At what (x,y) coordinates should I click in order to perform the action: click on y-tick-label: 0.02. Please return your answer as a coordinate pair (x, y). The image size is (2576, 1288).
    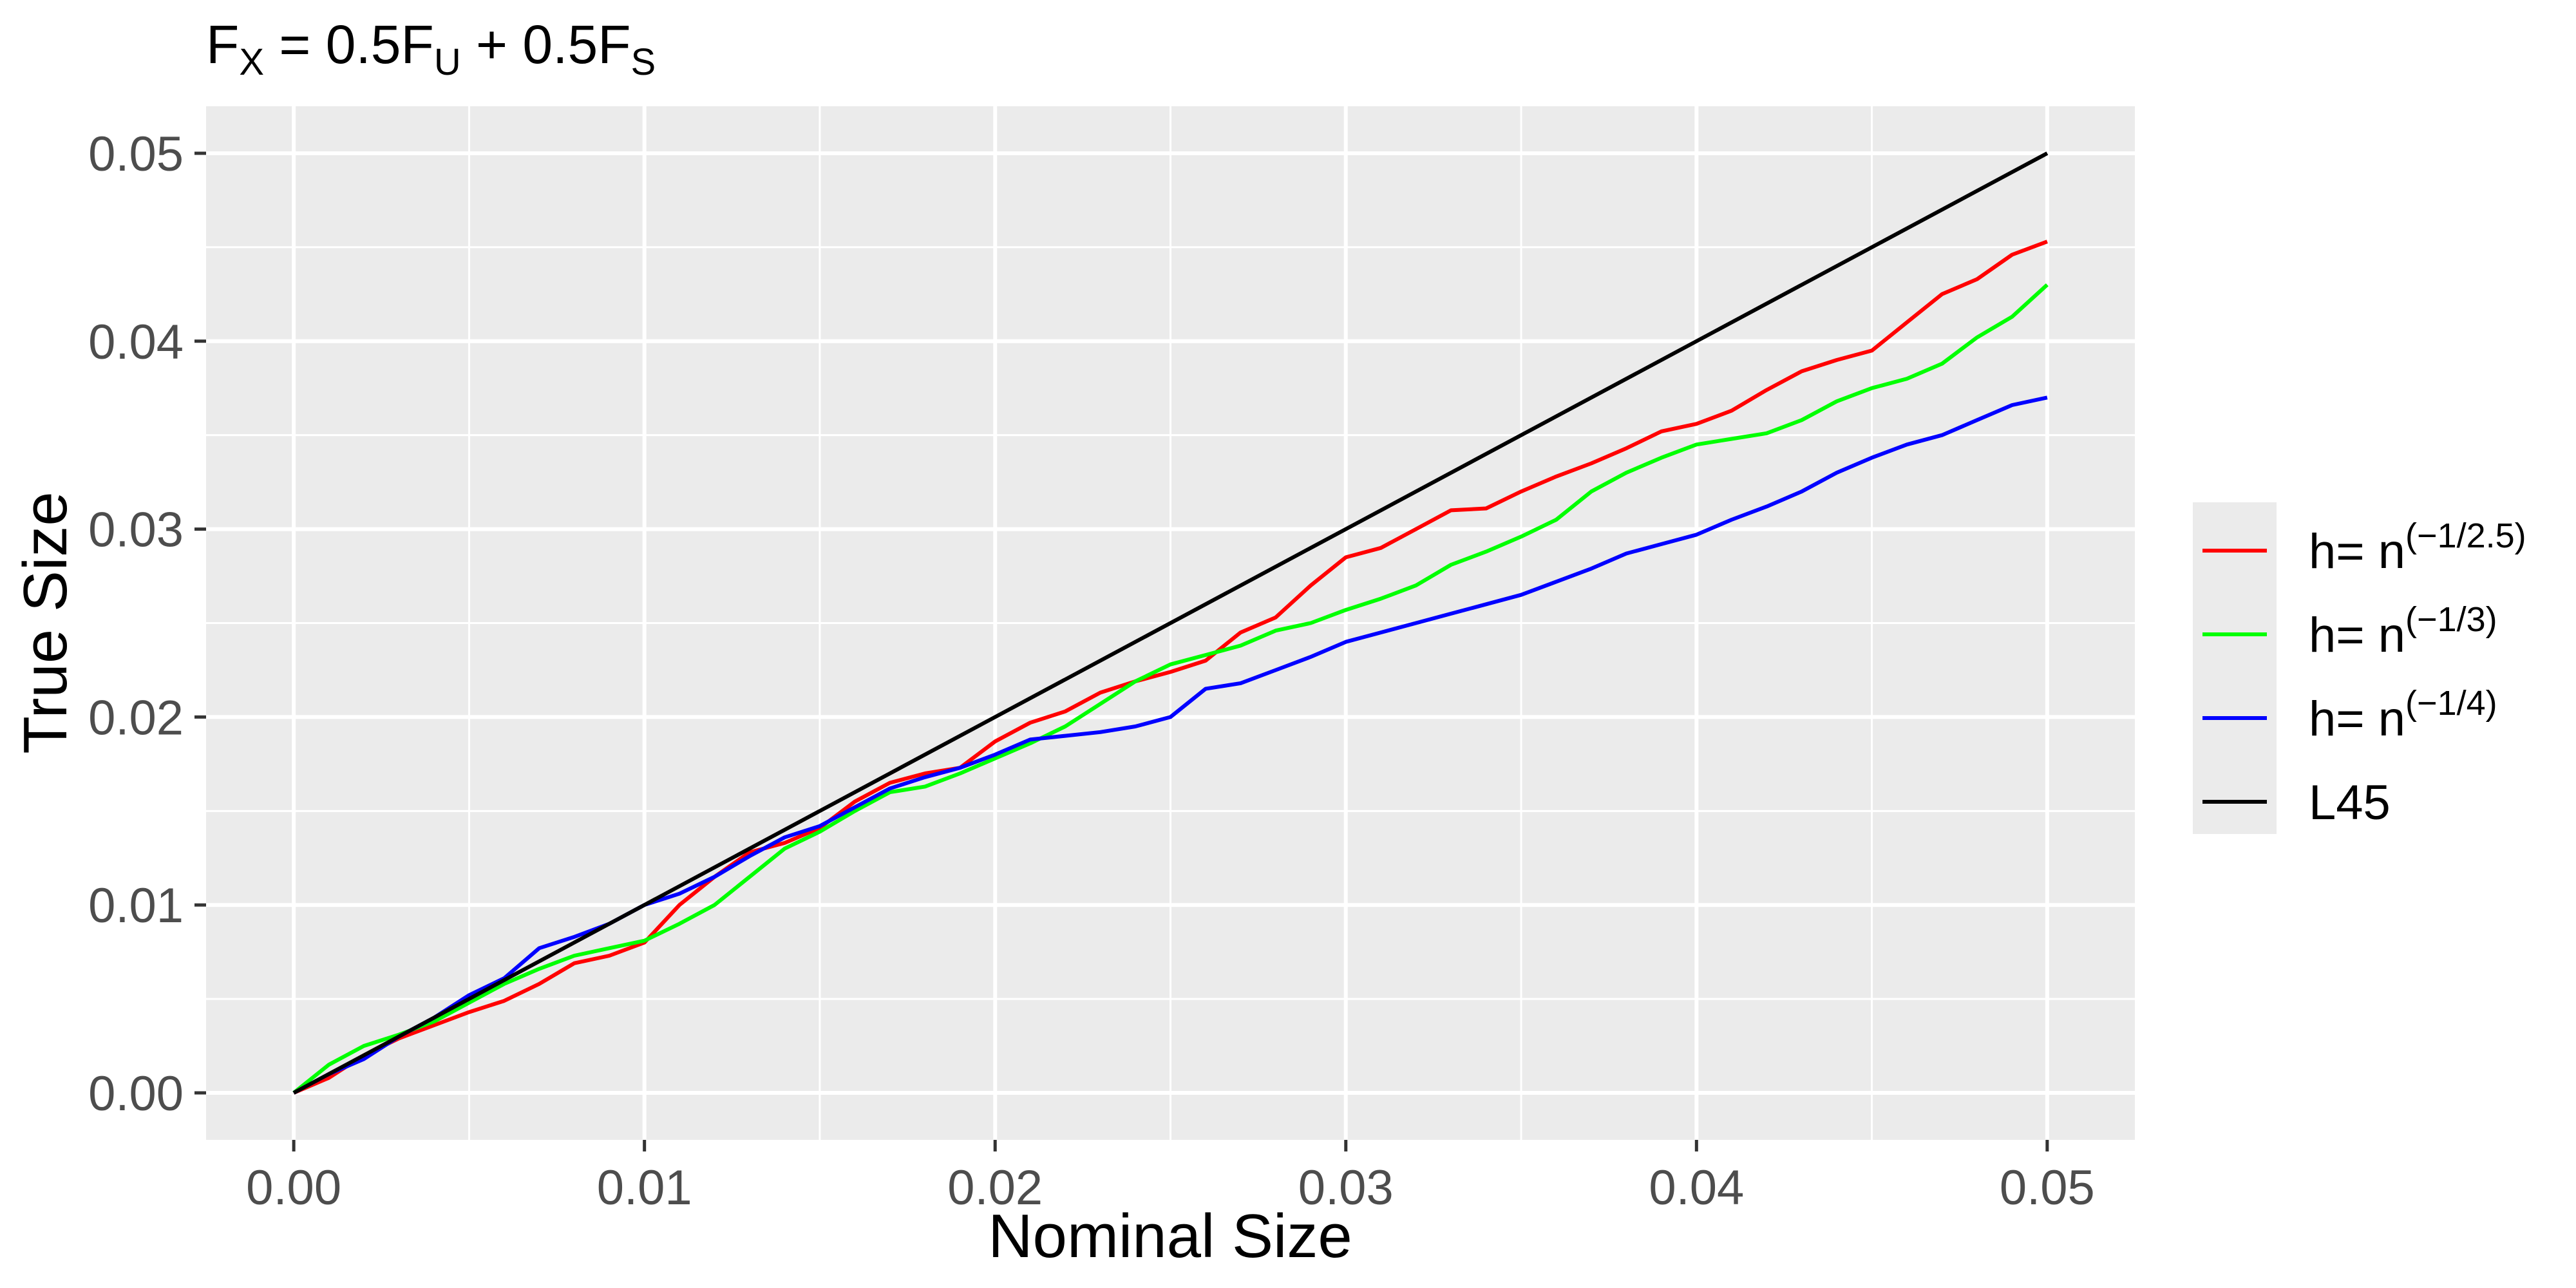
    Looking at the image, I should click on (136, 717).